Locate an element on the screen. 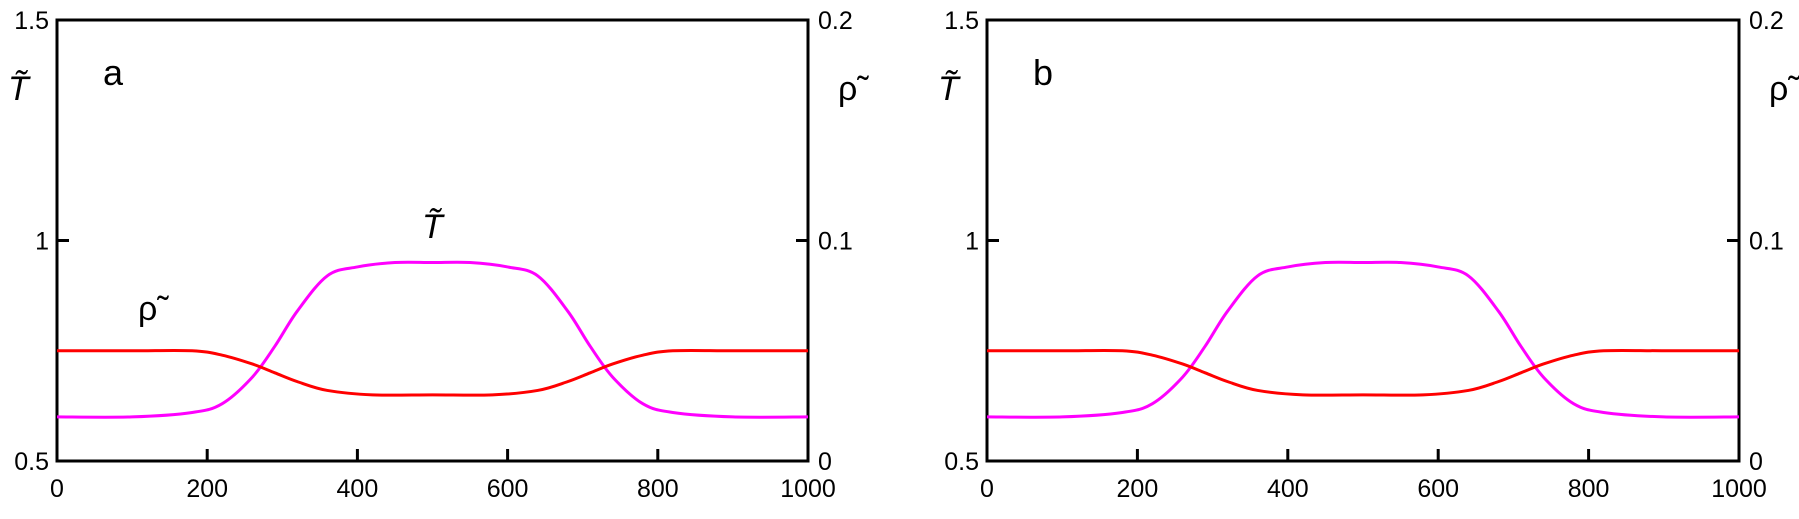  panel-label: b is located at coordinates (1043, 72).